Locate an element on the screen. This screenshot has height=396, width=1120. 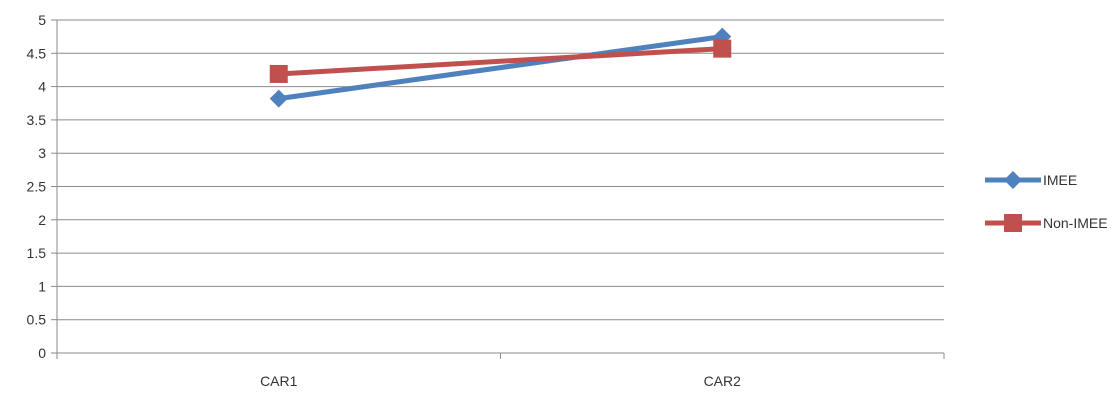
series-layer is located at coordinates (500, 67).